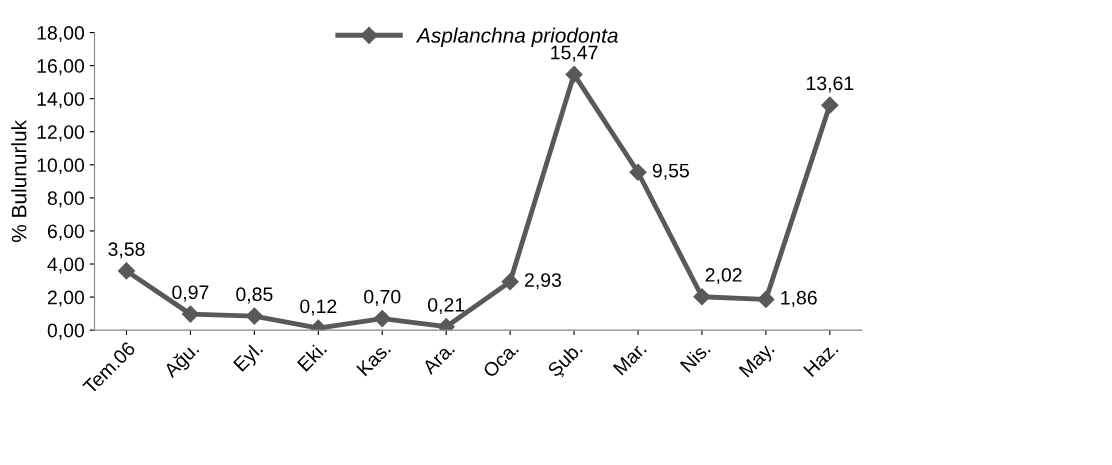  Describe the element at coordinates (629, 358) in the screenshot. I see `x-tick-label: Mar.` at that location.